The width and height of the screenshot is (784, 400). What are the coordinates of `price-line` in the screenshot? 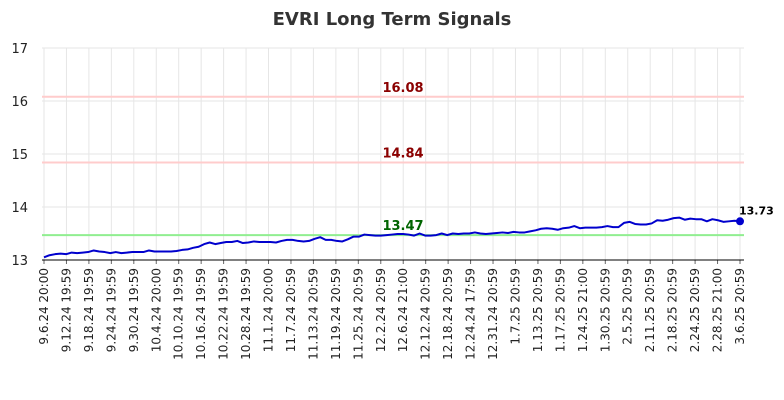 It's located at (392, 237).